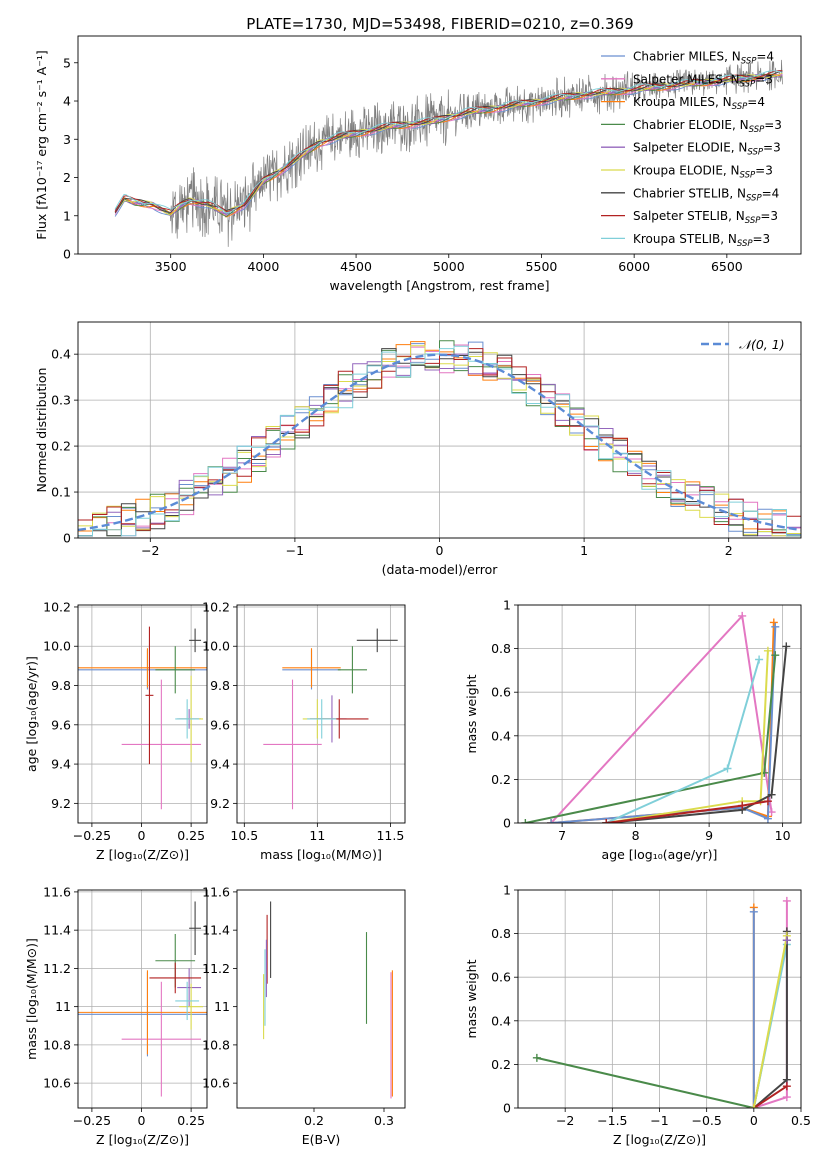 The height and width of the screenshot is (1170, 819). Describe the element at coordinates (659, 1120) in the screenshot. I see `x-tick-label: −1` at that location.